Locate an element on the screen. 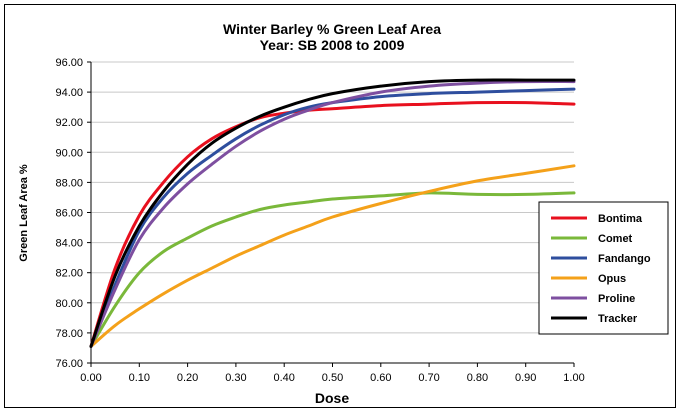 The image size is (680, 417). legend-label: Opus is located at coordinates (612, 279).